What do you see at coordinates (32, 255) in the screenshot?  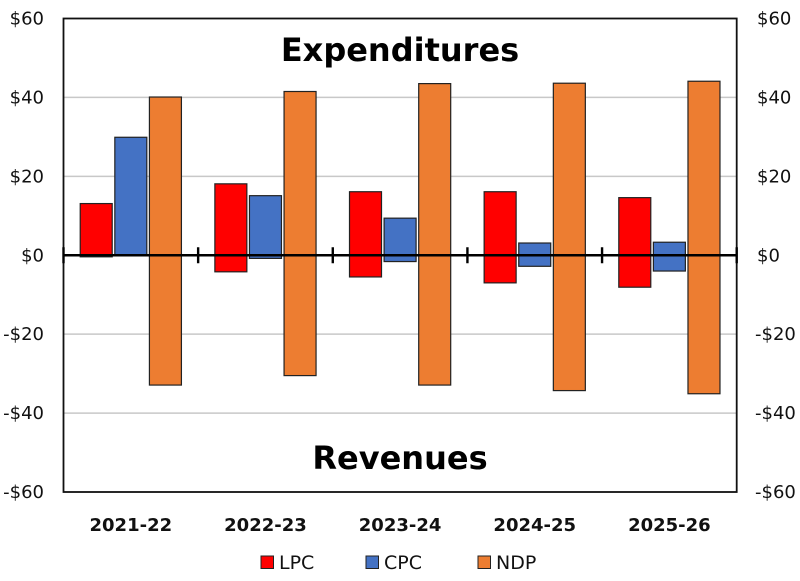 I see `y-tick-label-left: $0` at bounding box center [32, 255].